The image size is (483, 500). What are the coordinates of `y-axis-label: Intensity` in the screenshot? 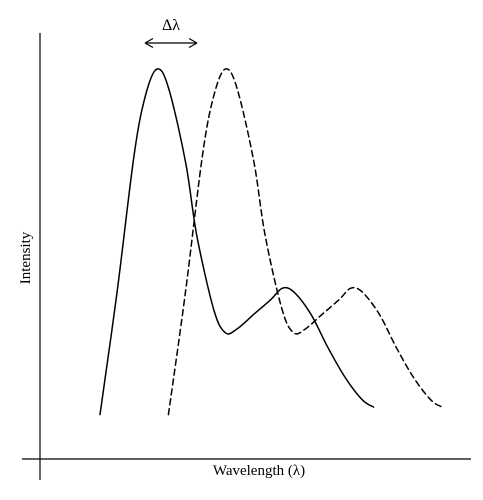 It's located at (26, 257).